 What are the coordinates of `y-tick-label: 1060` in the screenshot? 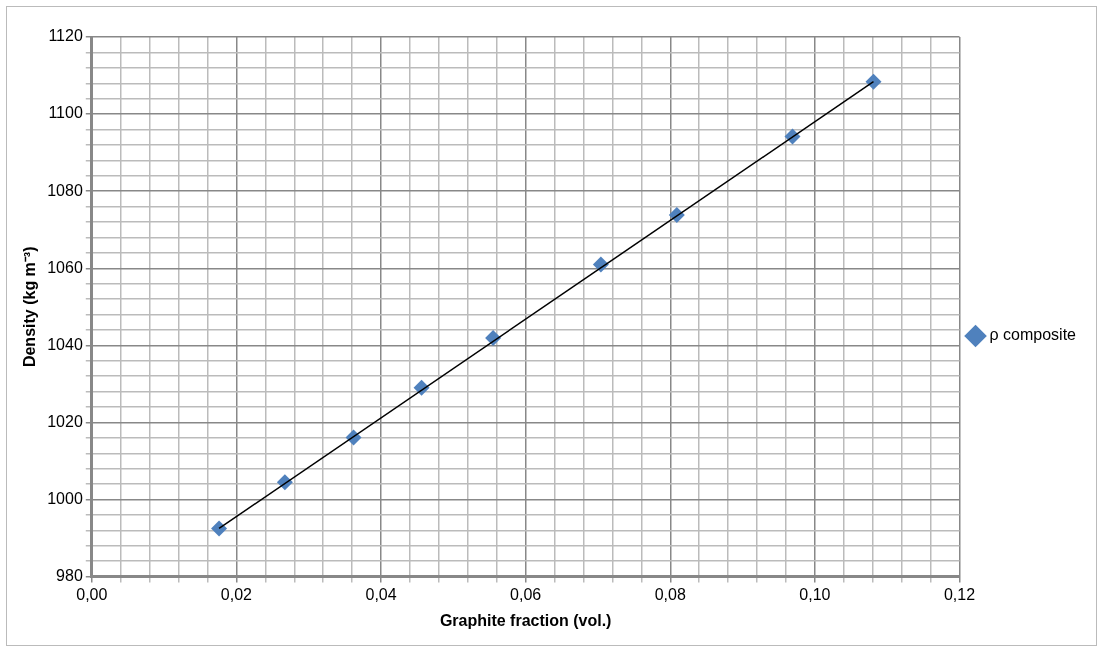 It's located at (65, 267).